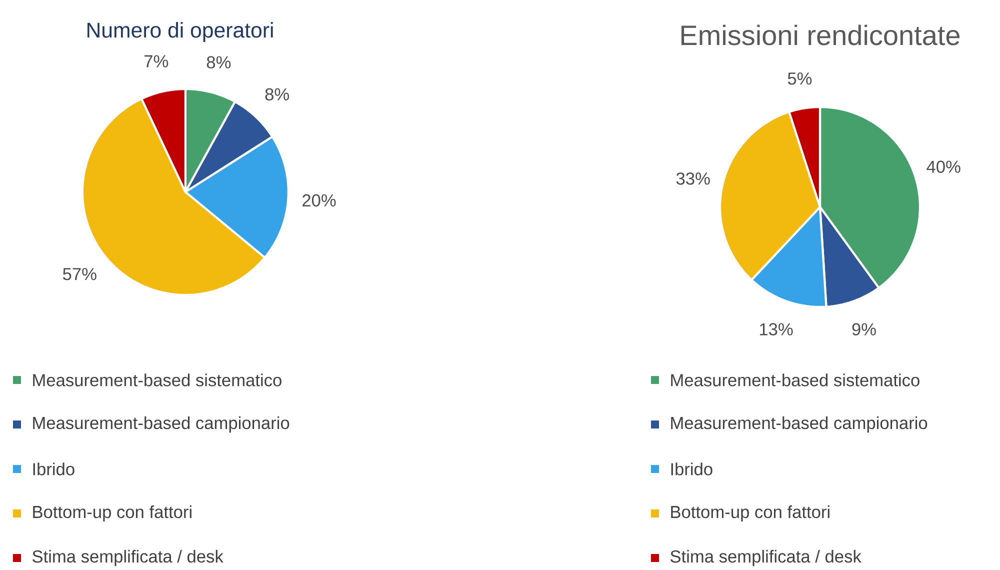  What do you see at coordinates (820, 35) in the screenshot?
I see `chart-title: Emissioni rendicontate` at bounding box center [820, 35].